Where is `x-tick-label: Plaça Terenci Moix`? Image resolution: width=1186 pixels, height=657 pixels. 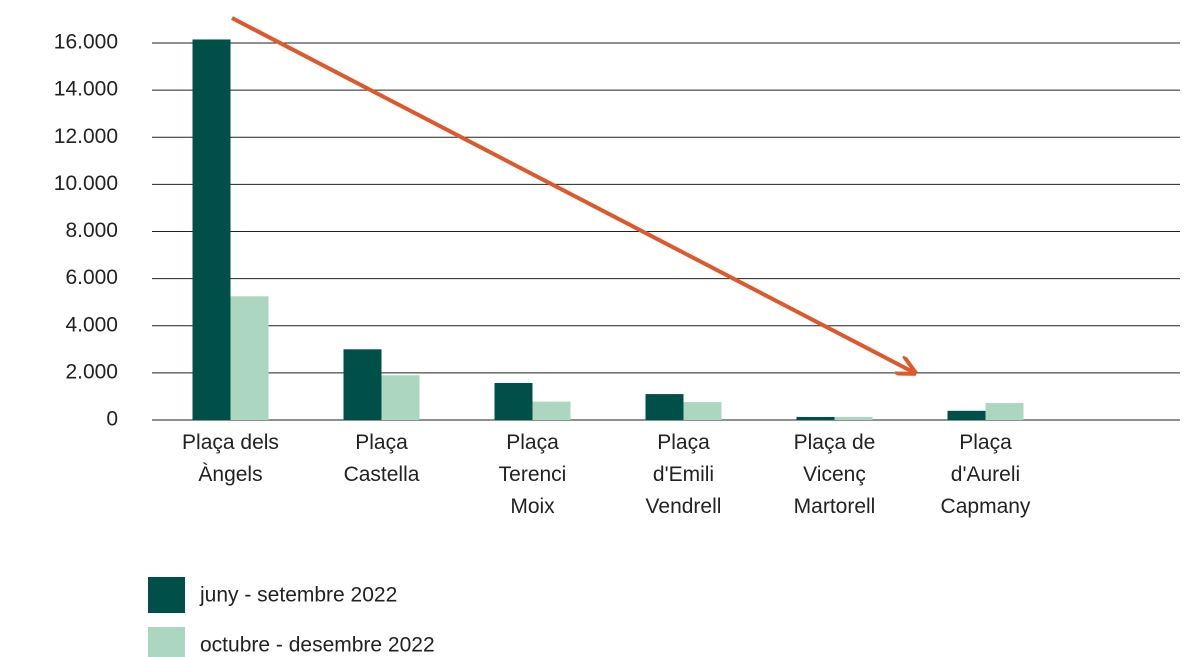
x-tick-label: Plaça Terenci Moix is located at coordinates (533, 474).